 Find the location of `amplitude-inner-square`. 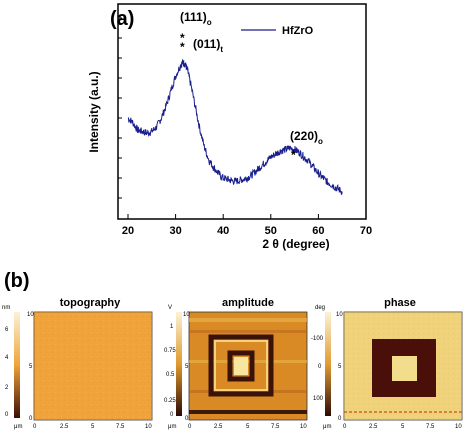

amplitude-inner-square is located at coordinates (241, 366).